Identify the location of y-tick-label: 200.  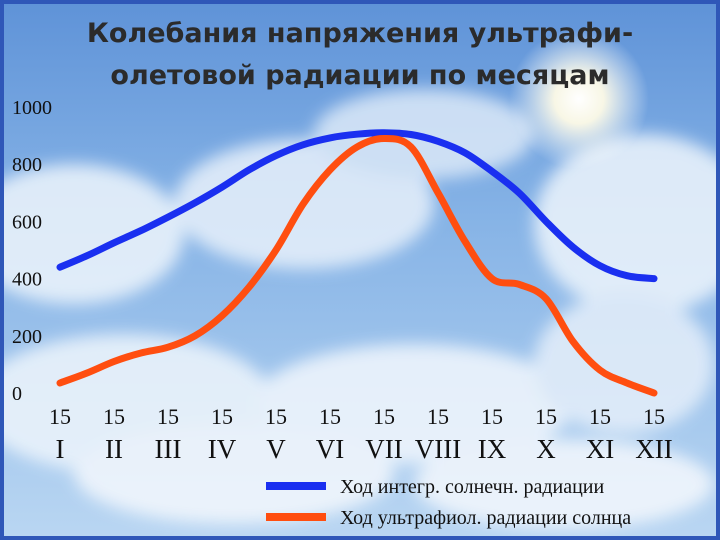
(27, 337).